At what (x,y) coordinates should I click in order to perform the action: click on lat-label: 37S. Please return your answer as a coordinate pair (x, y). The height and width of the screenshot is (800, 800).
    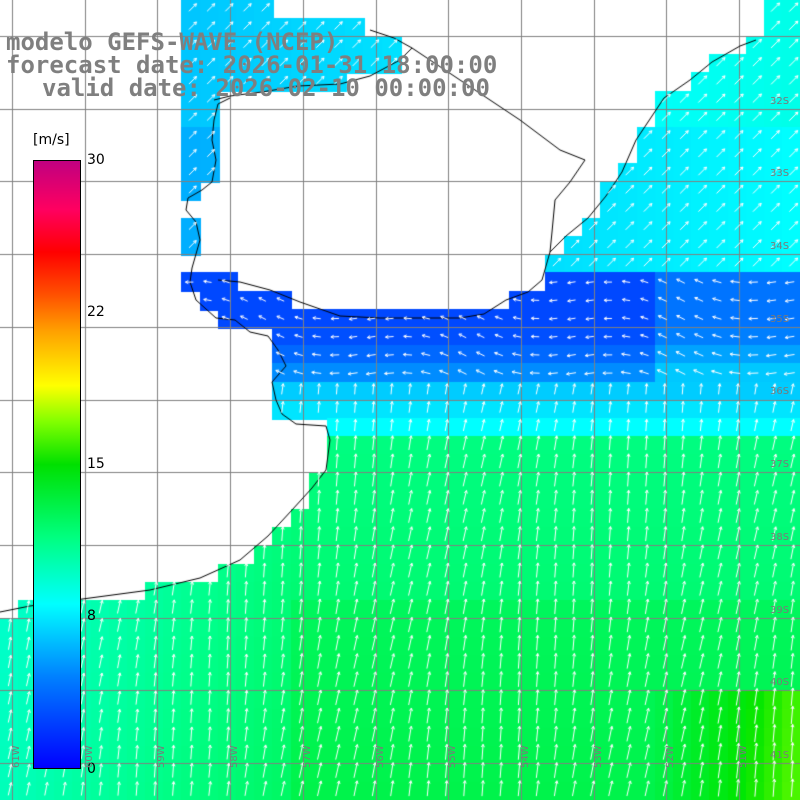
    Looking at the image, I should click on (780, 464).